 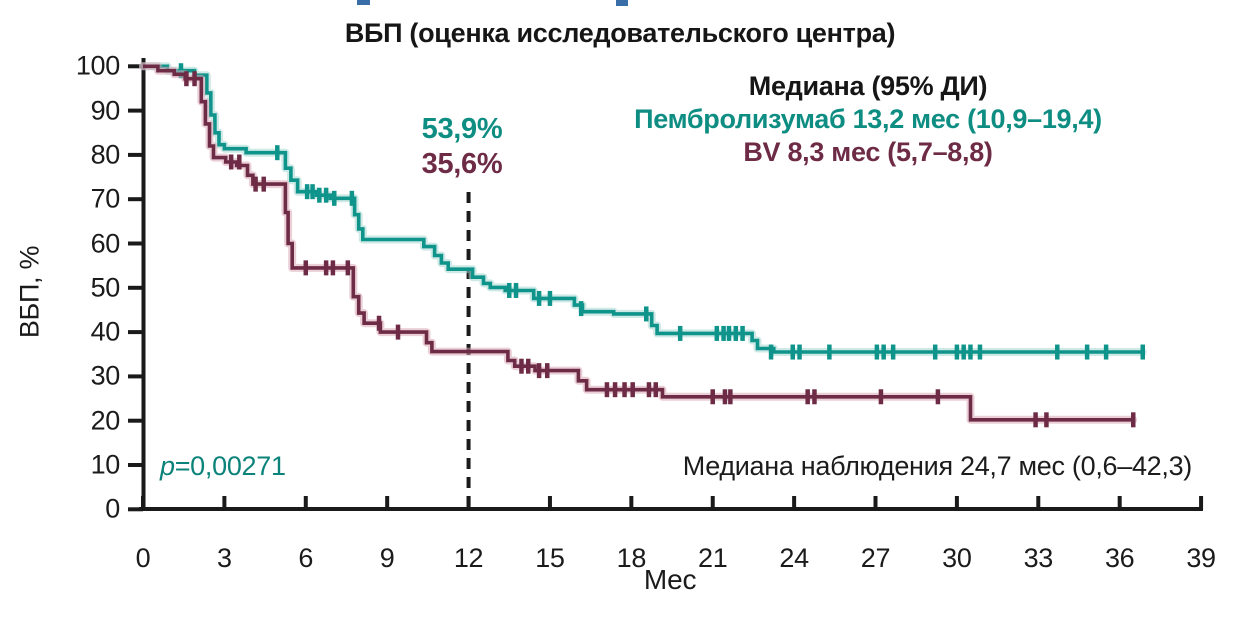 I want to click on x-tick-label-30: 30, so click(x=957, y=558).